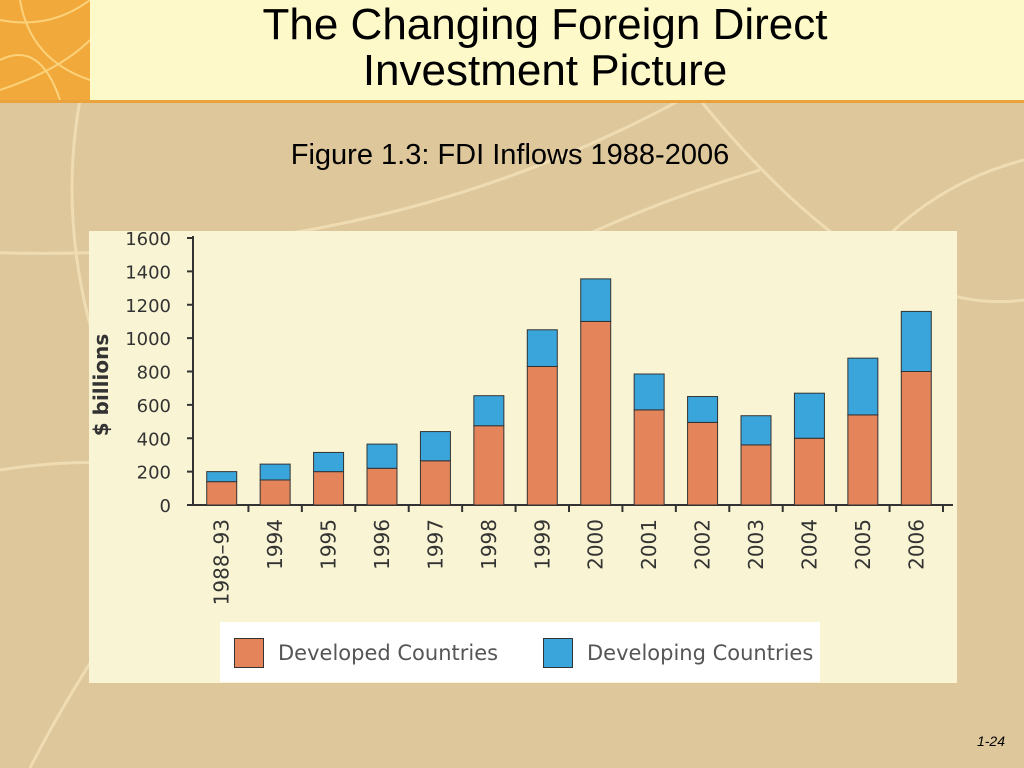 The width and height of the screenshot is (1024, 768). Describe the element at coordinates (165, 506) in the screenshot. I see `y-tick-label: 0` at that location.